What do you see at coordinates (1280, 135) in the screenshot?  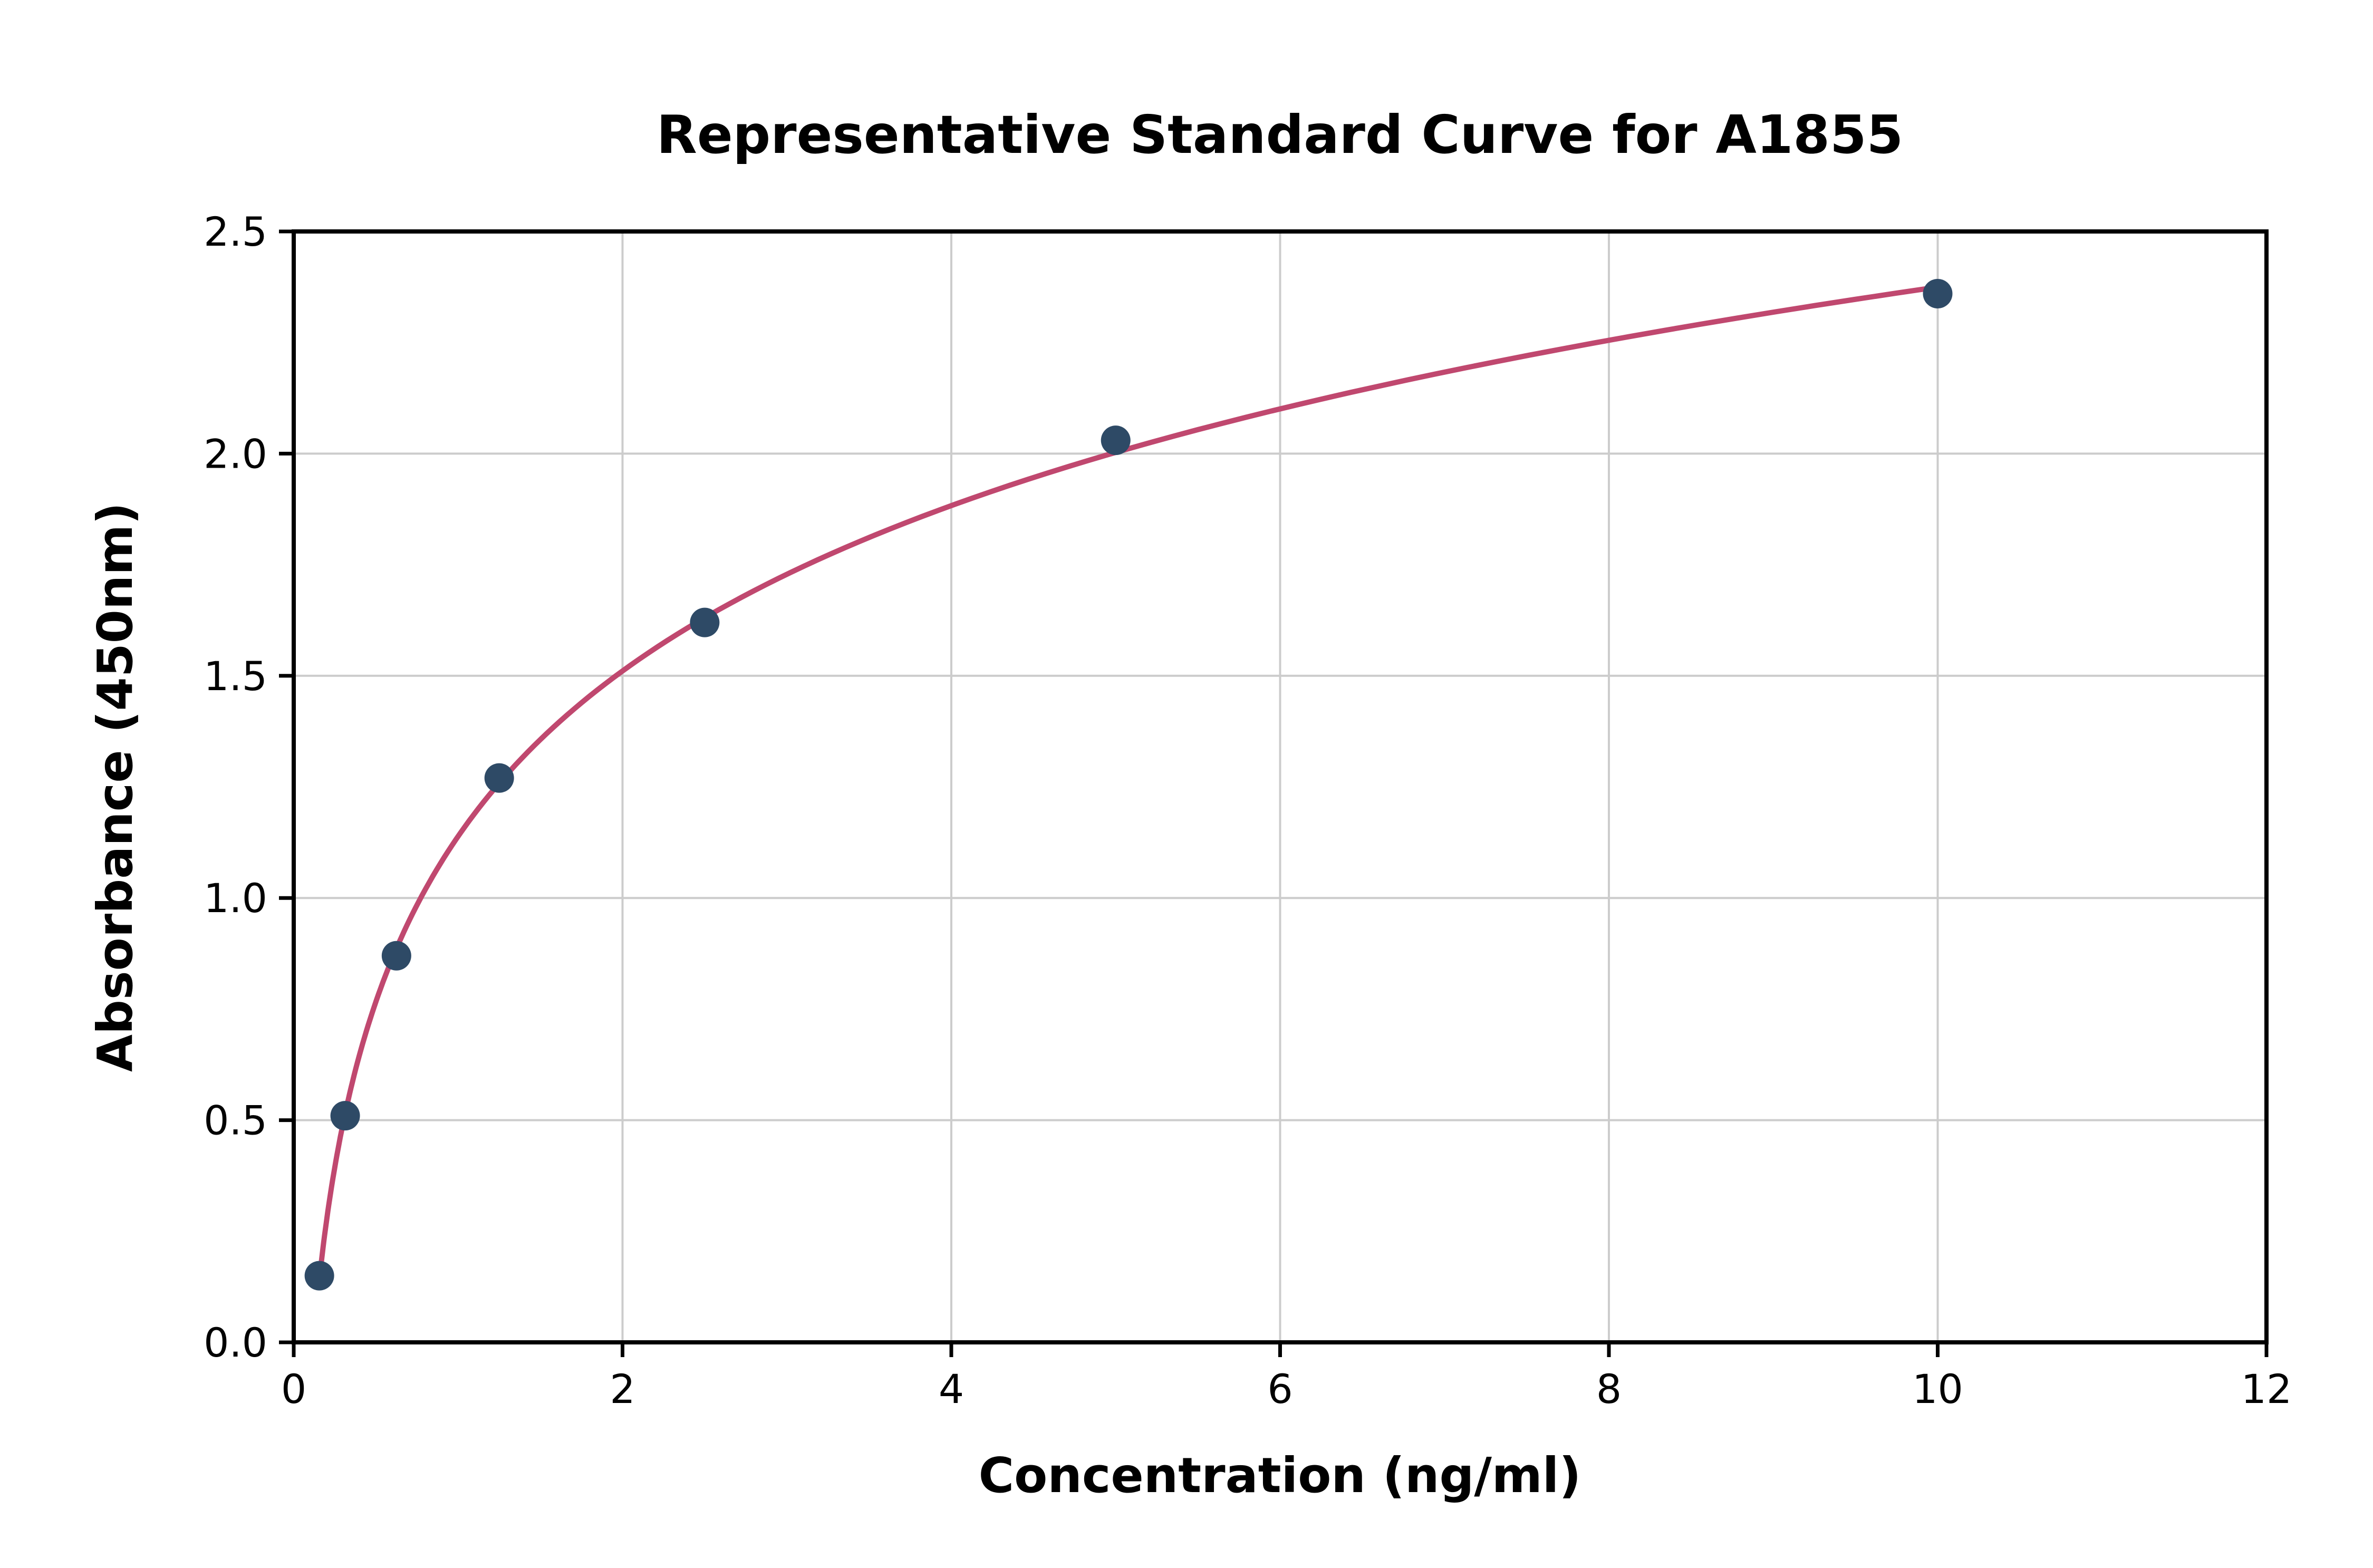 I see `chart-title: Representative Standard Curve for A1855` at bounding box center [1280, 135].